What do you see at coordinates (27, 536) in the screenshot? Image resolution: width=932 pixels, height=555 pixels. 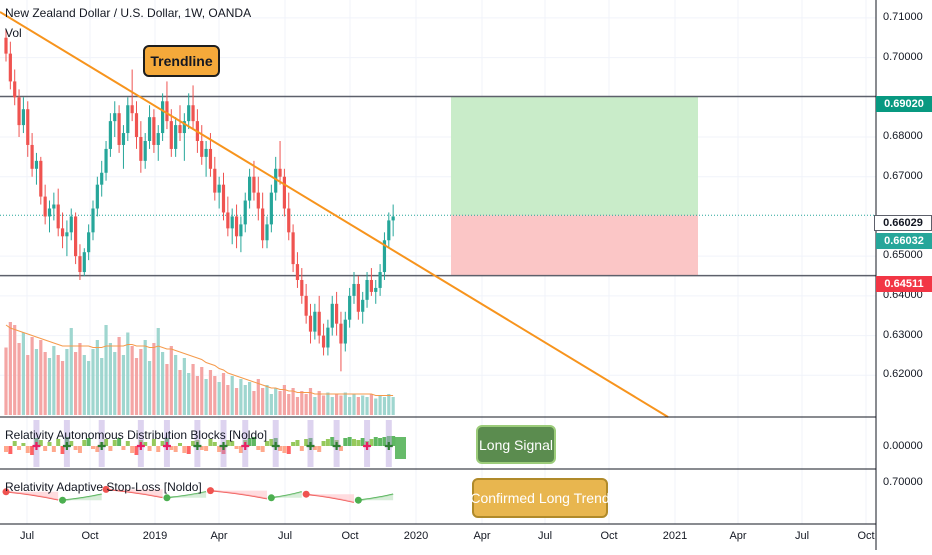 I see `time-tick-label: Jul` at bounding box center [27, 536].